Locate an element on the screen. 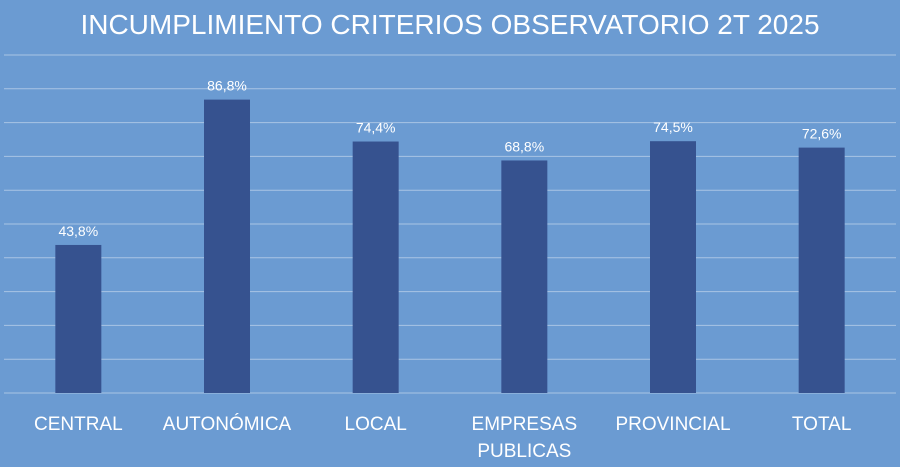 This screenshot has height=467, width=900. category-label: PUBLICAS is located at coordinates (524, 451).